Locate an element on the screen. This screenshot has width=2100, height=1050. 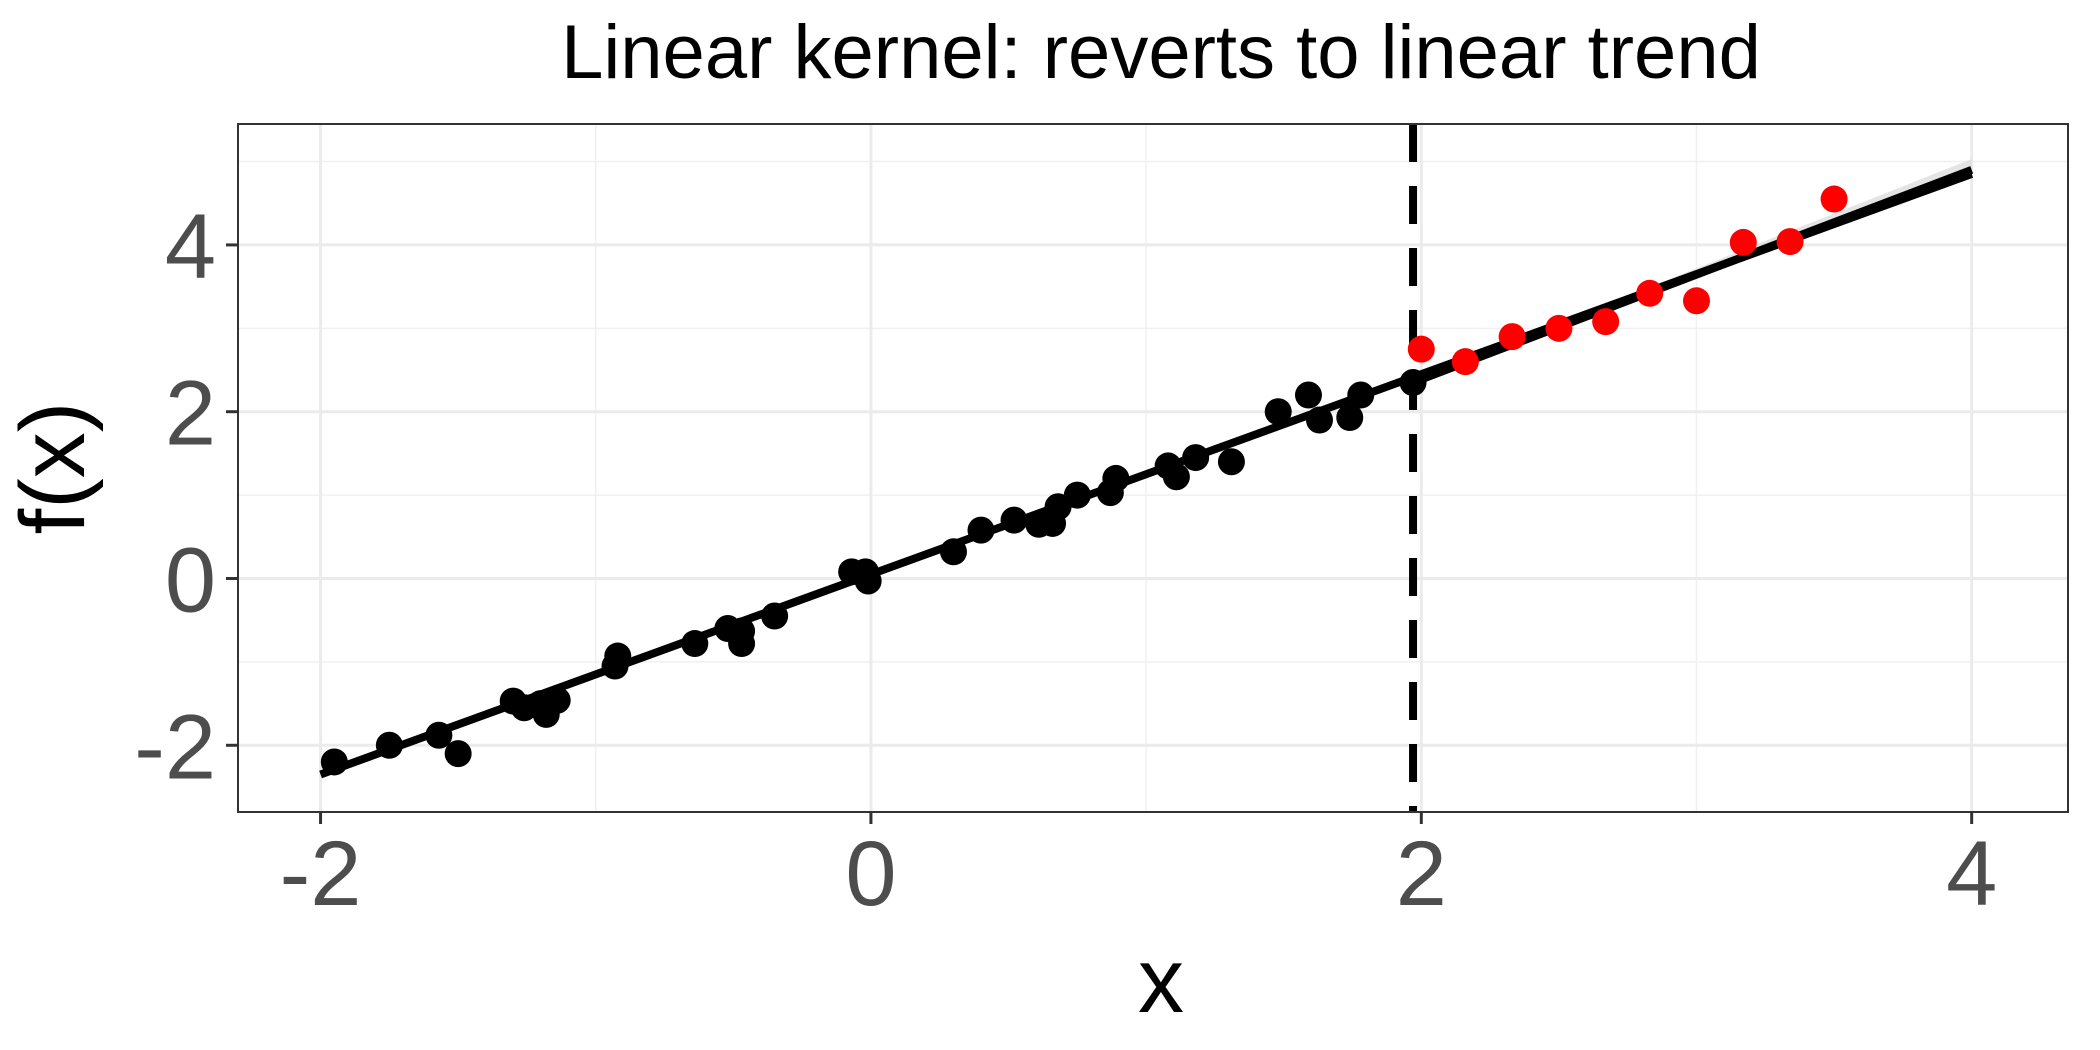
fit-line-extrapolation is located at coordinates (1692, 276).